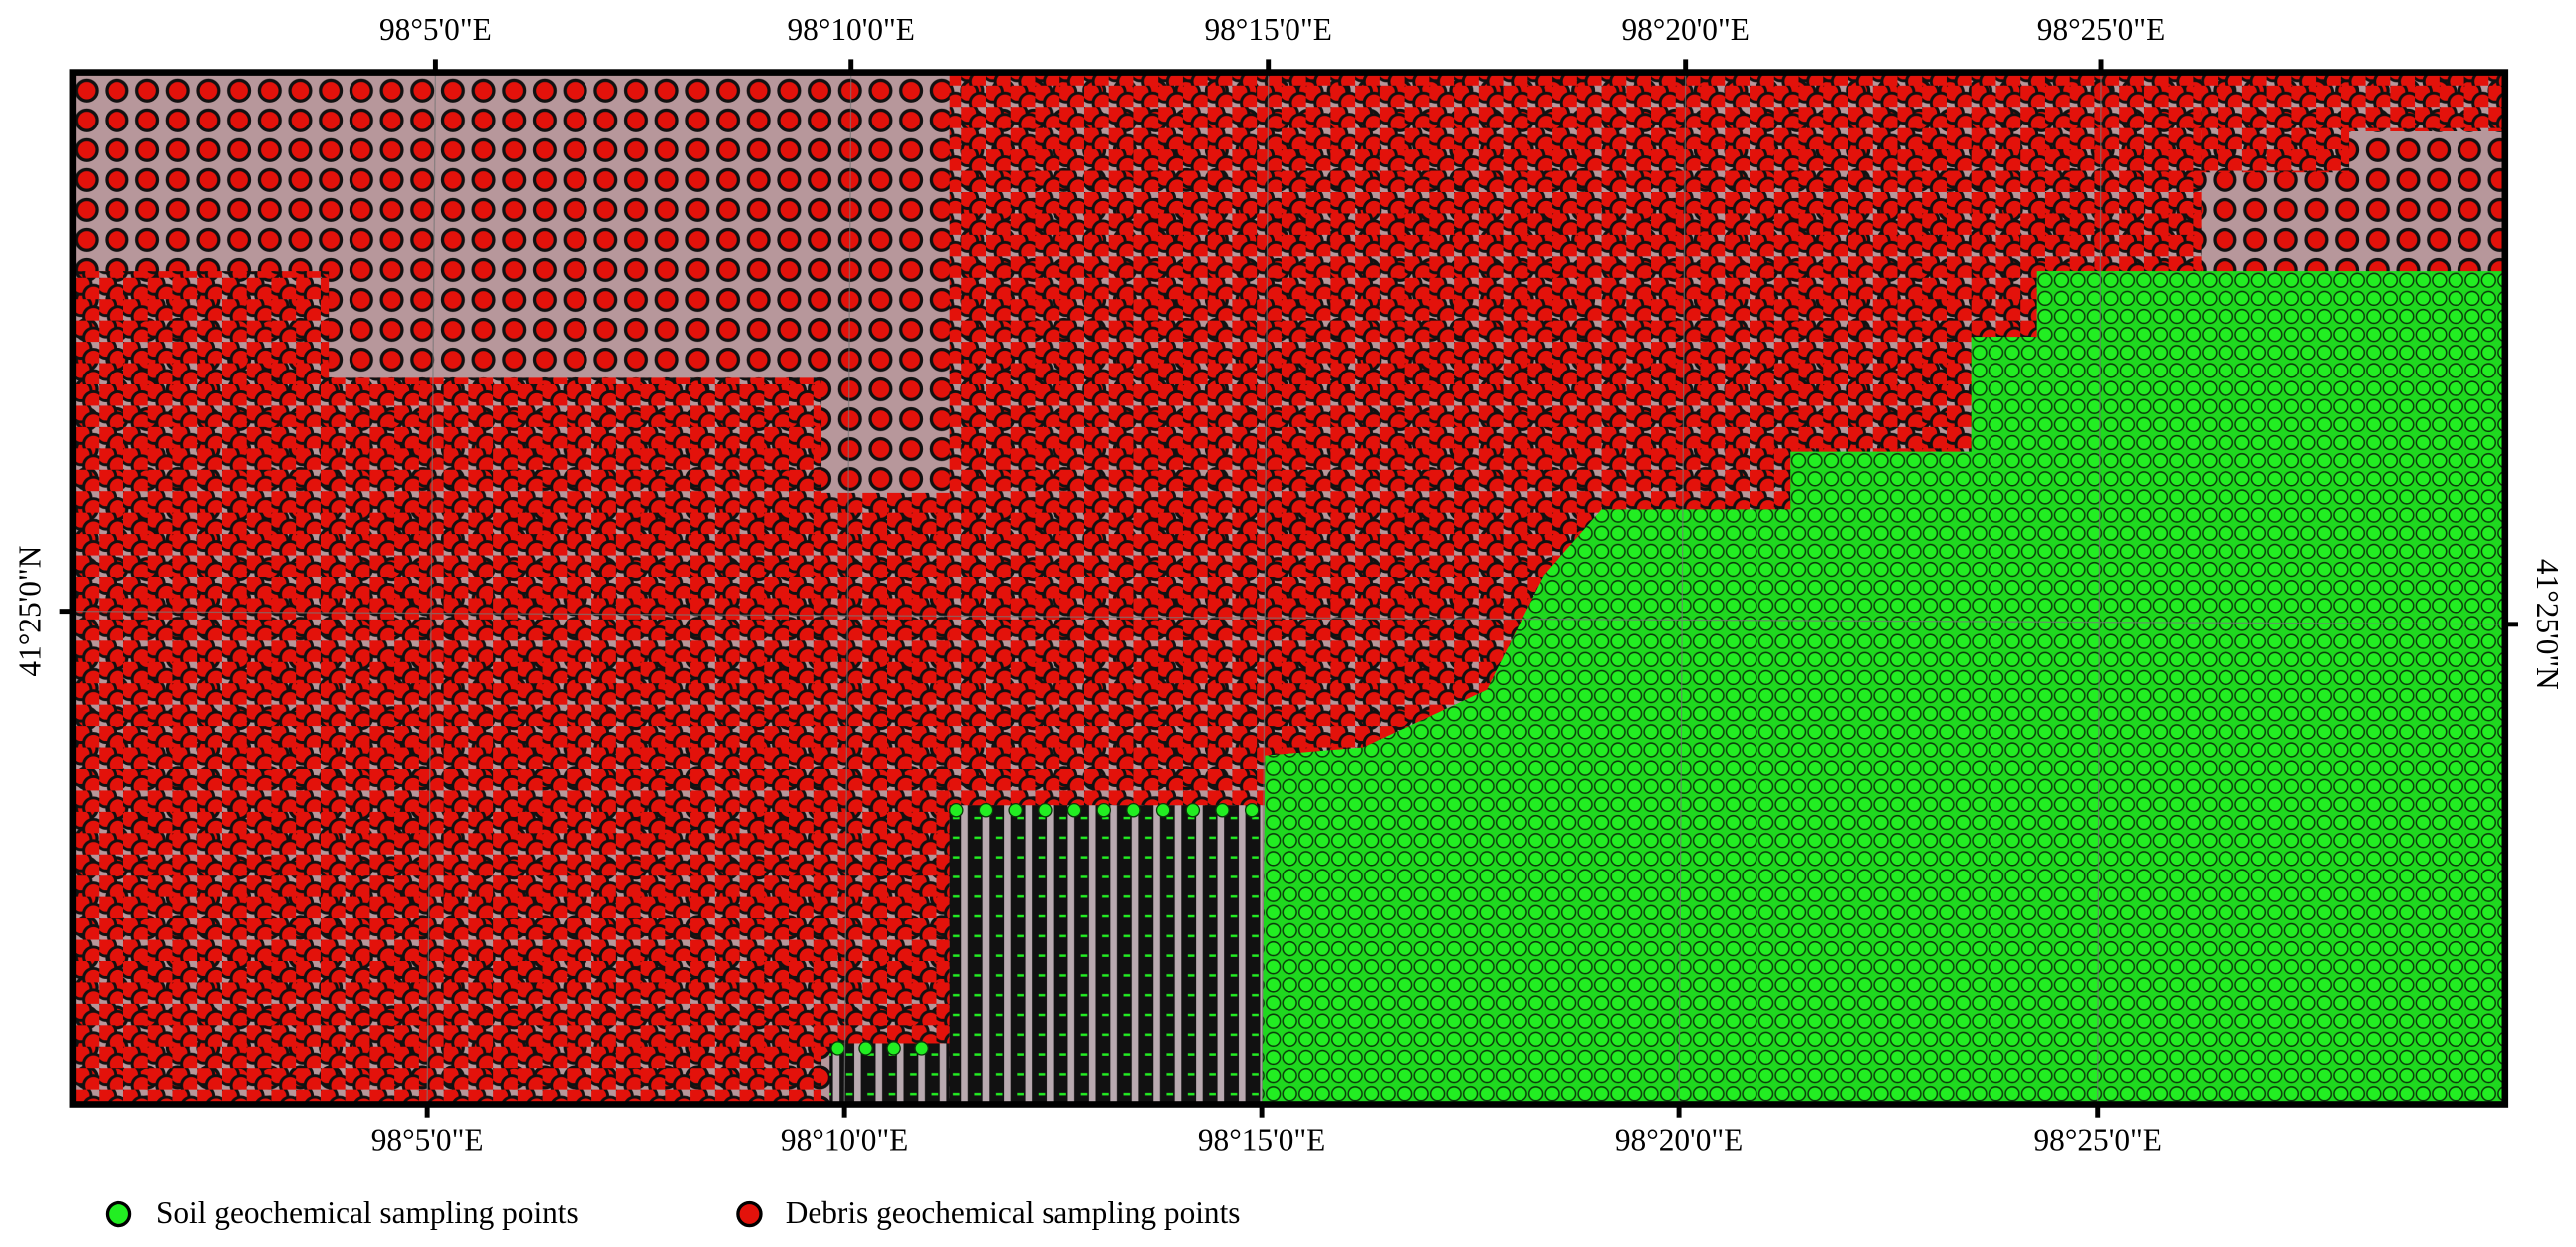 This screenshot has width=2576, height=1247. I want to click on top-label: 98°15'0"E, so click(1267, 29).